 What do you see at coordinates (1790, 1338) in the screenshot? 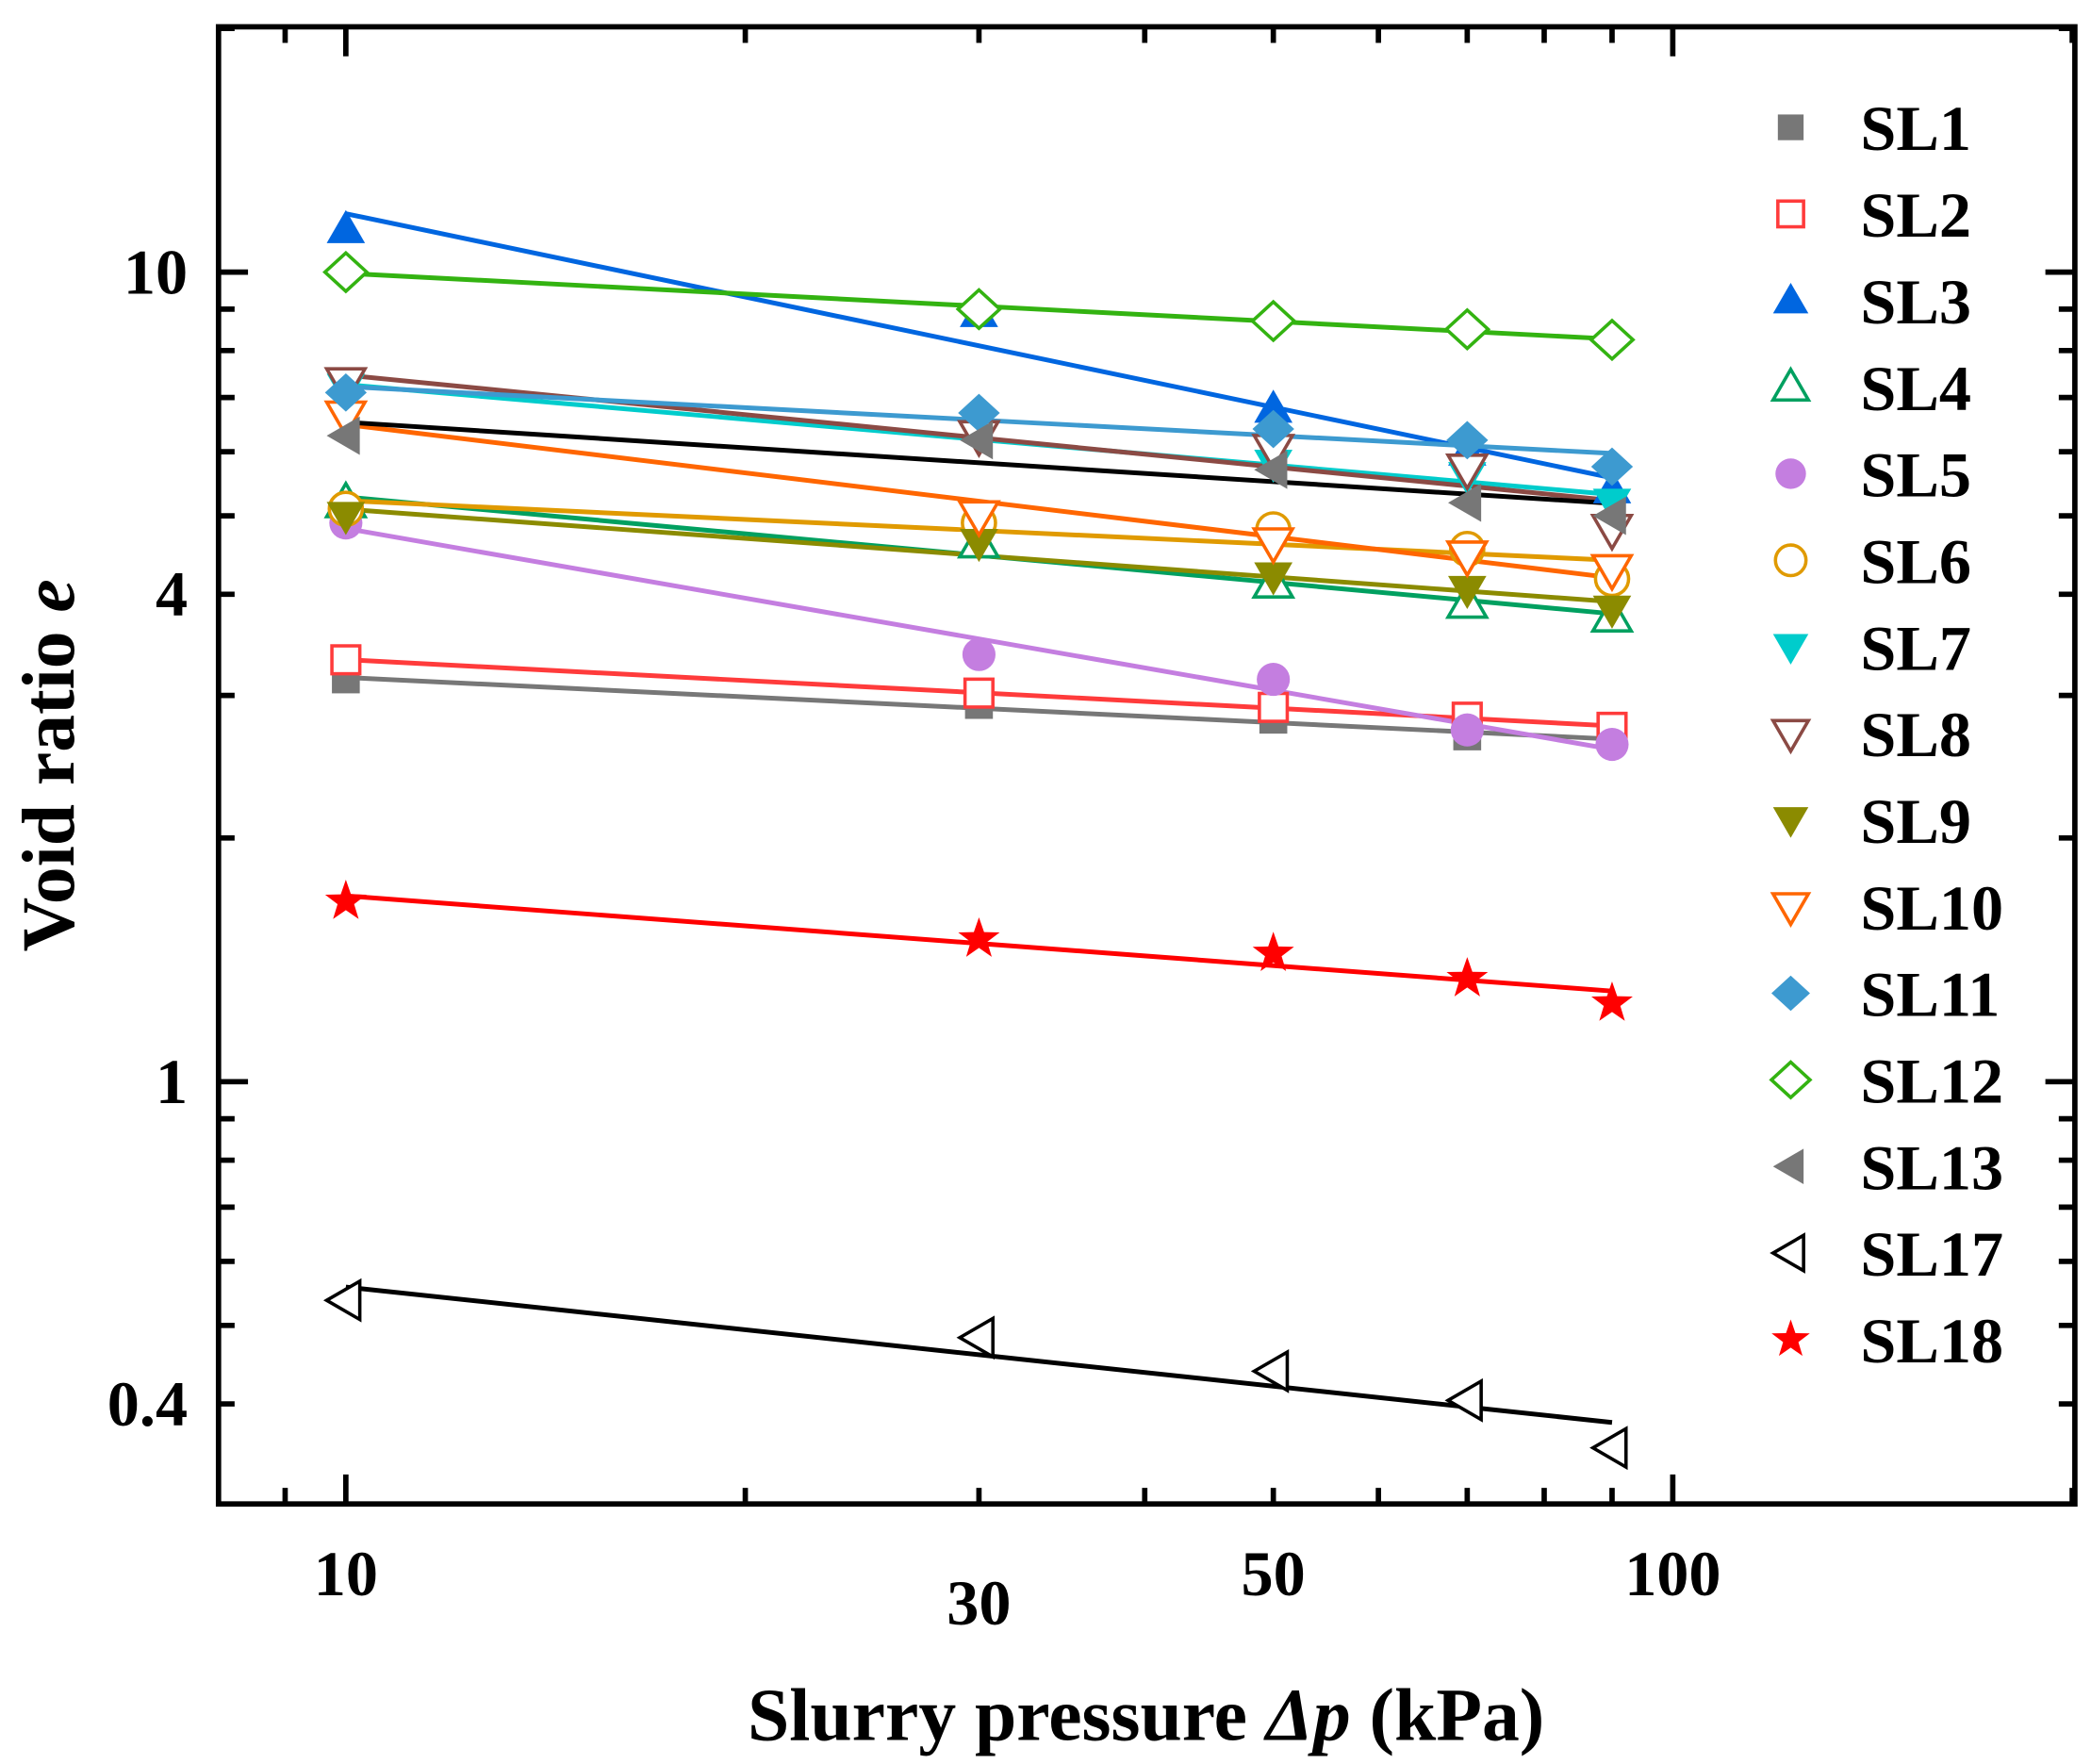
I see `legend-marker-sl18` at bounding box center [1790, 1338].